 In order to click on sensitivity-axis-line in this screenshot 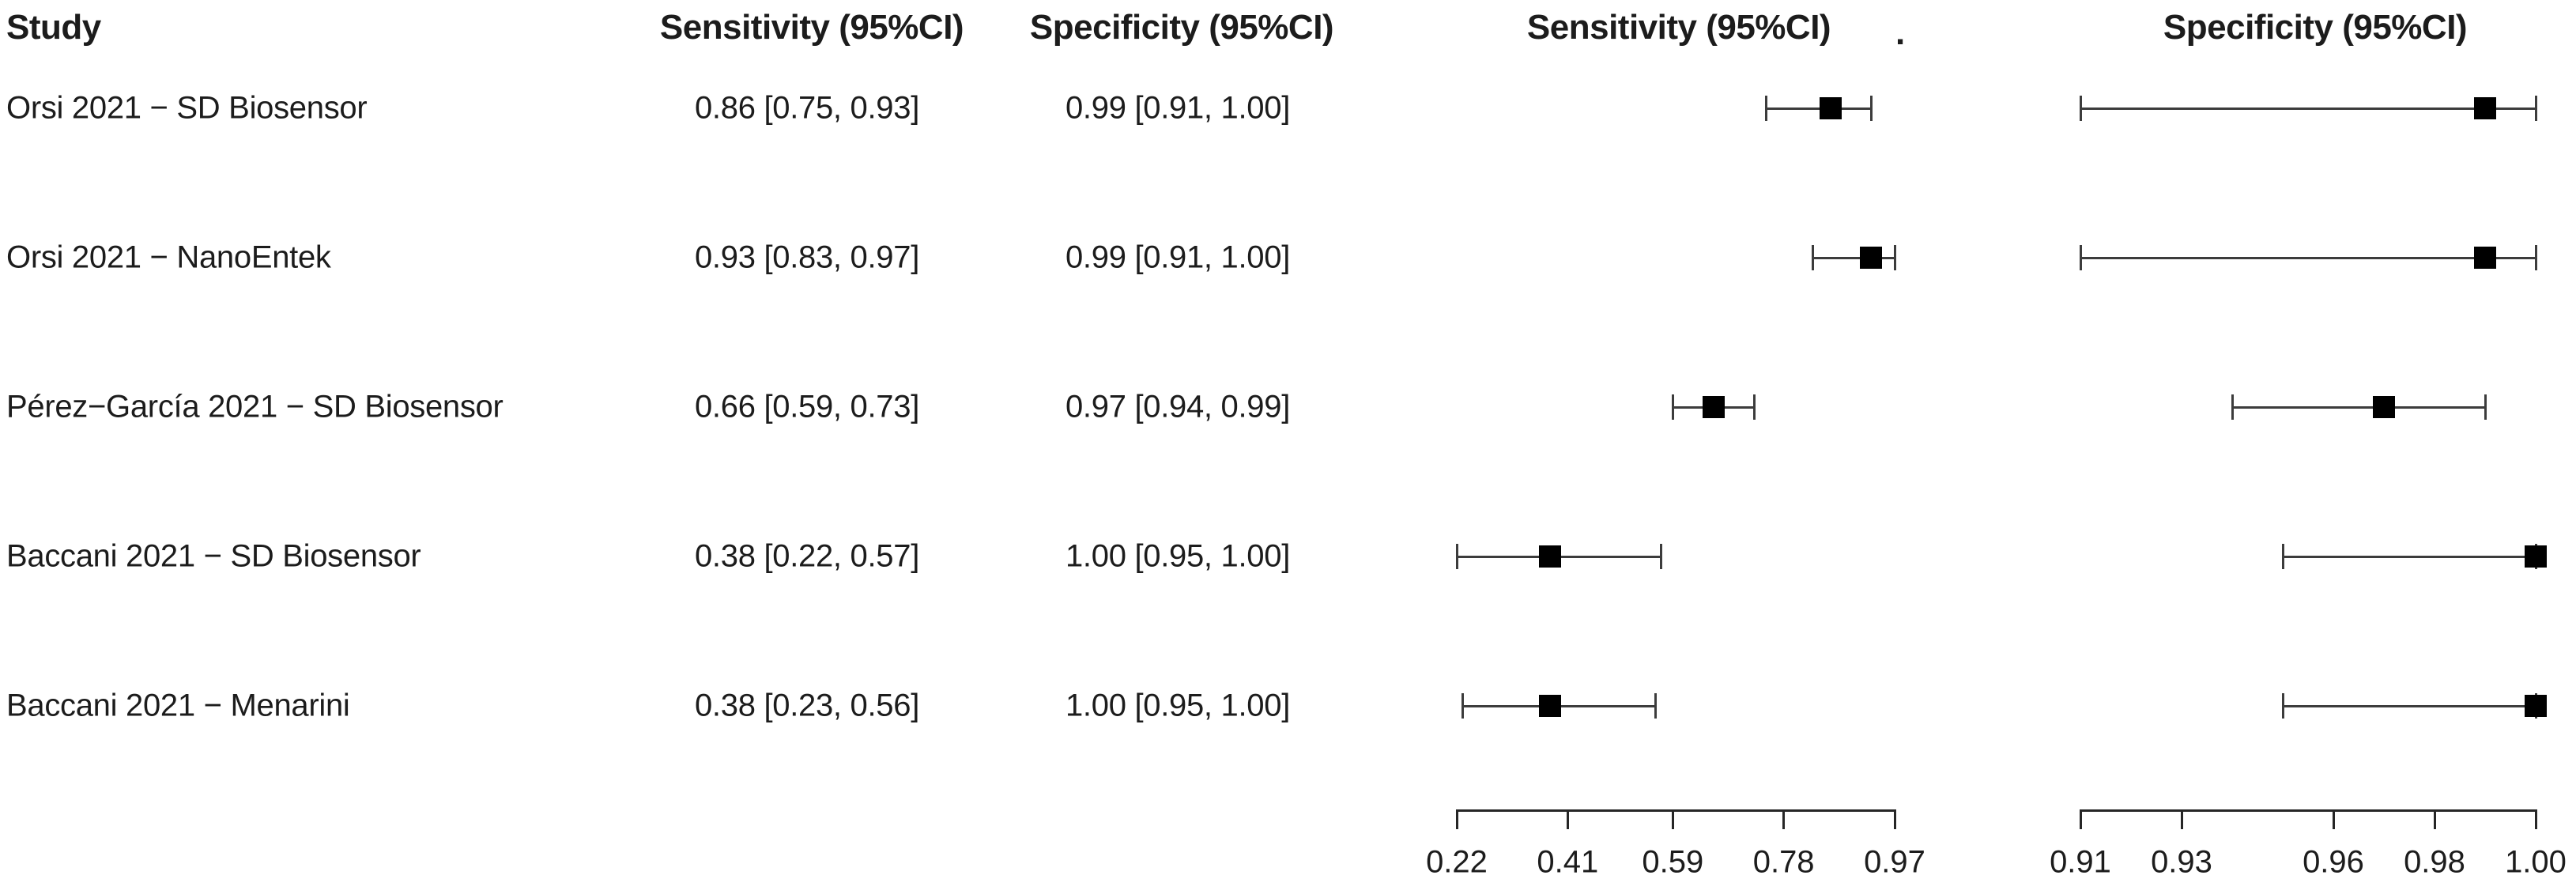, I will do `click(1675, 810)`.